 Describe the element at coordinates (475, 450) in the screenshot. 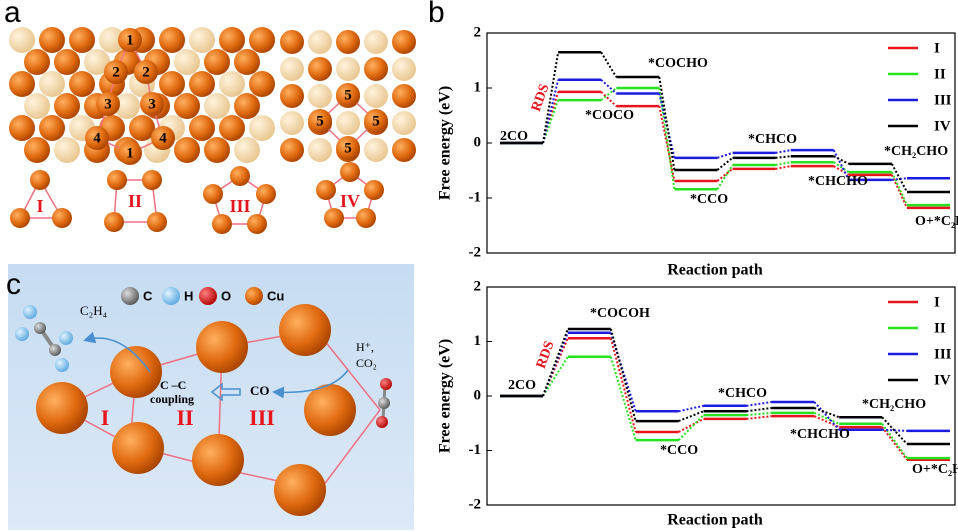

I see `y-tick-label: -1` at that location.